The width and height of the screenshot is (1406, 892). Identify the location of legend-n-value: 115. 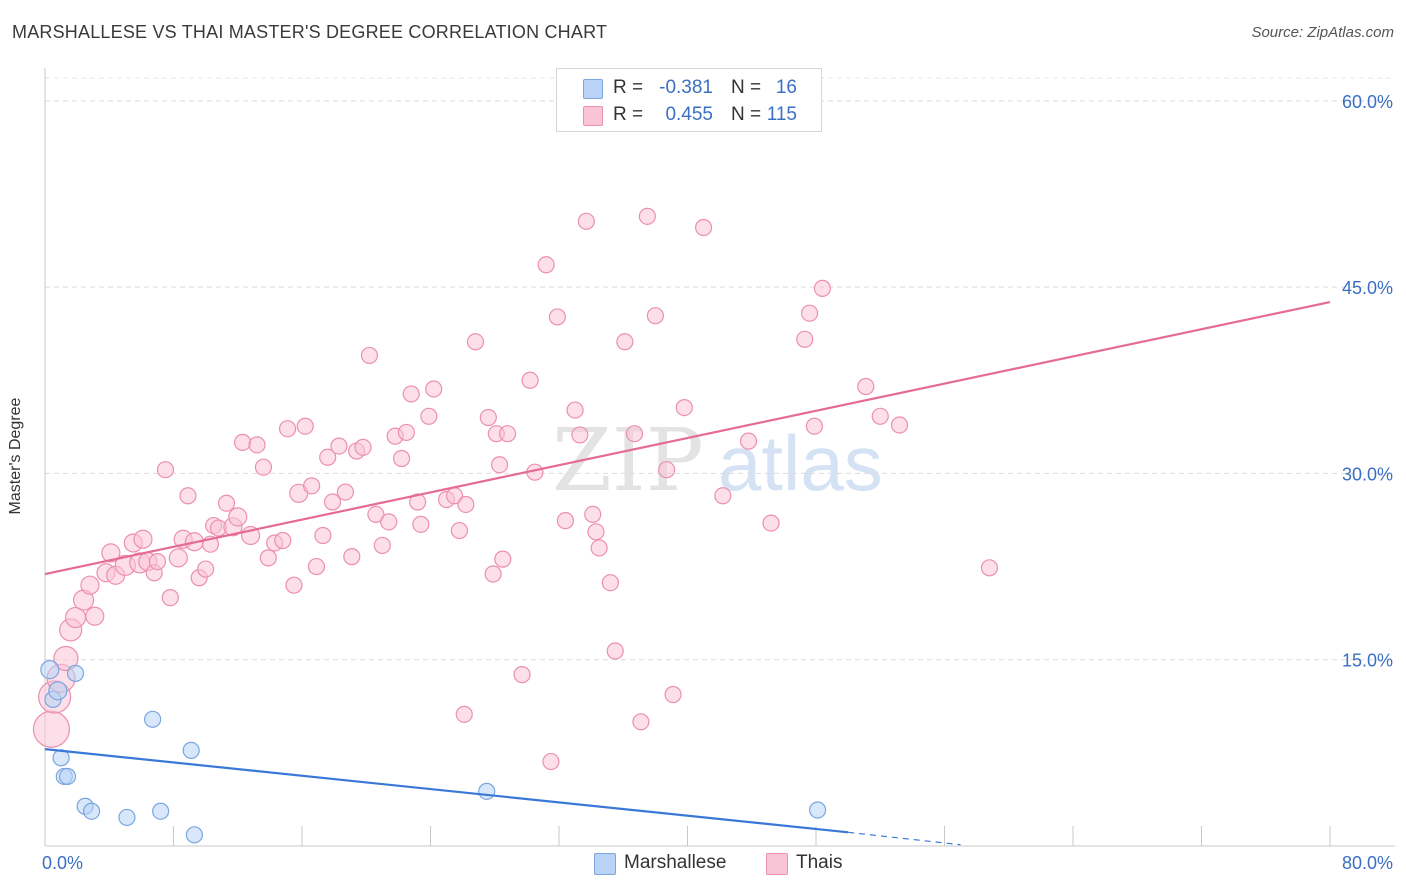
(781, 114).